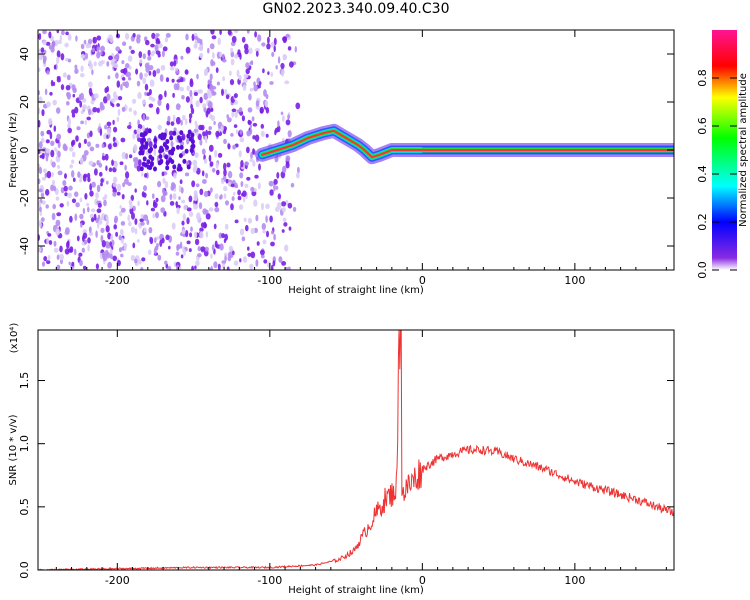 This screenshot has width=750, height=600. Describe the element at coordinates (24, 198) in the screenshot. I see `y-tick-label: -20` at that location.